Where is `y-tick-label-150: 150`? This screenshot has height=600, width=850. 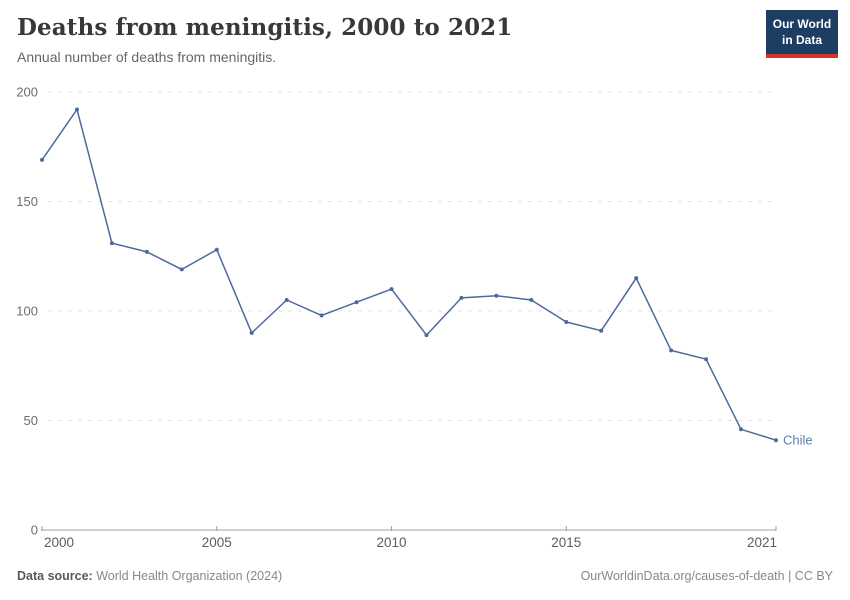
y-tick-label-150: 150 is located at coordinates (27, 201).